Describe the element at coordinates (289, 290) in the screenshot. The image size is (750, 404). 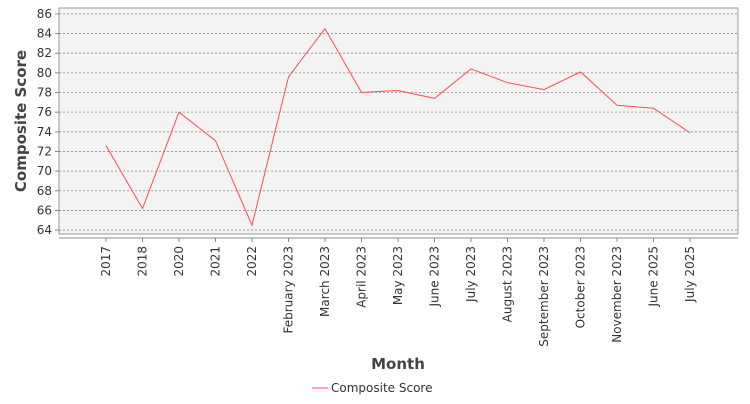
I see `x-tick-label: February 2023` at that location.